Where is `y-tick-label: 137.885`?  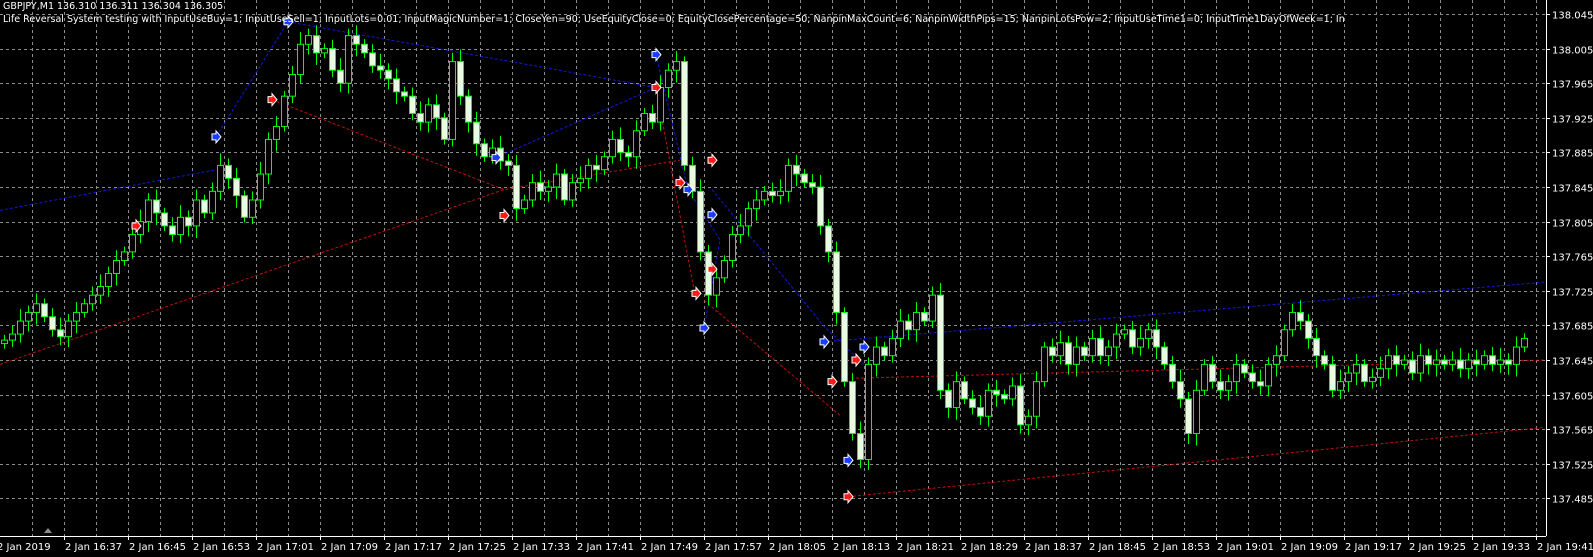
y-tick-label: 137.885 is located at coordinates (1572, 154).